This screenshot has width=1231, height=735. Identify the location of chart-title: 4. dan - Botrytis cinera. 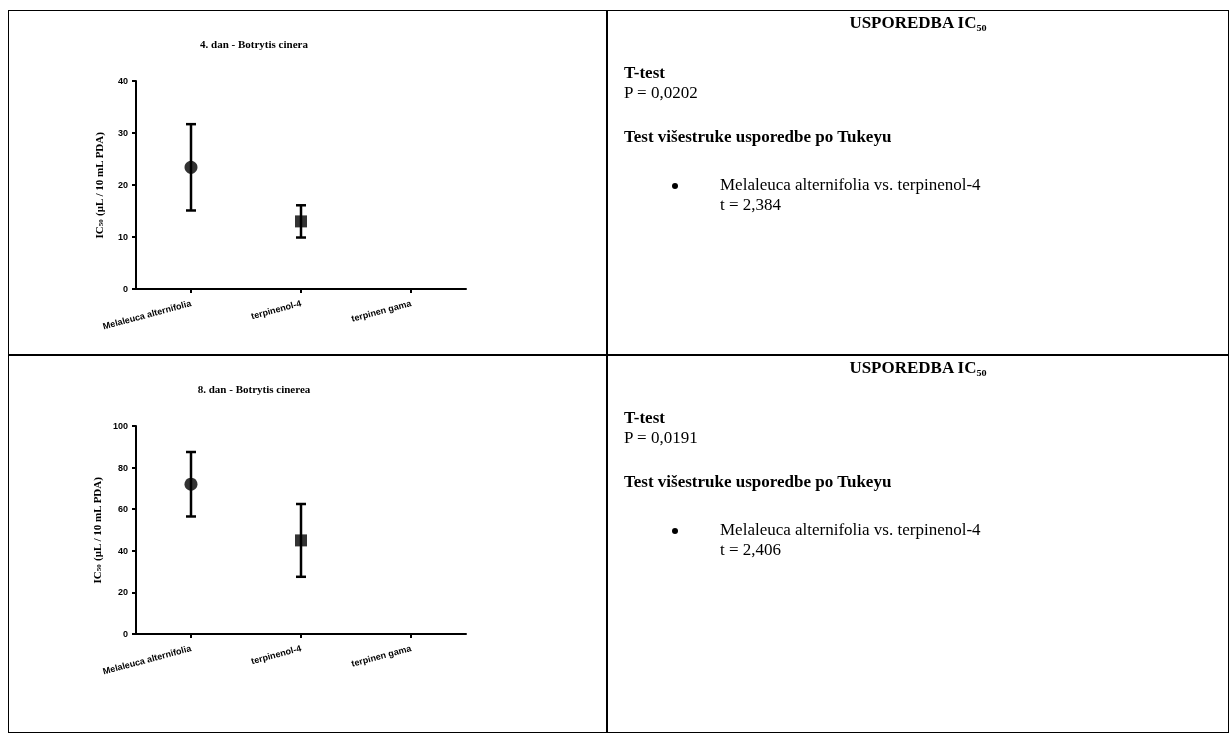
(254, 43).